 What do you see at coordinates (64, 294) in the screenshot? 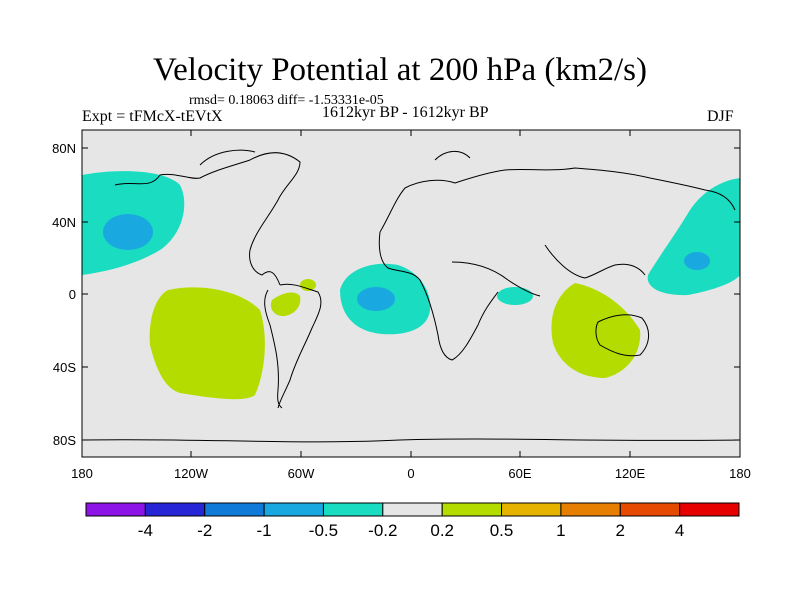
I see `latitude-labels: 80N 40N 0 40S 80S` at bounding box center [64, 294].